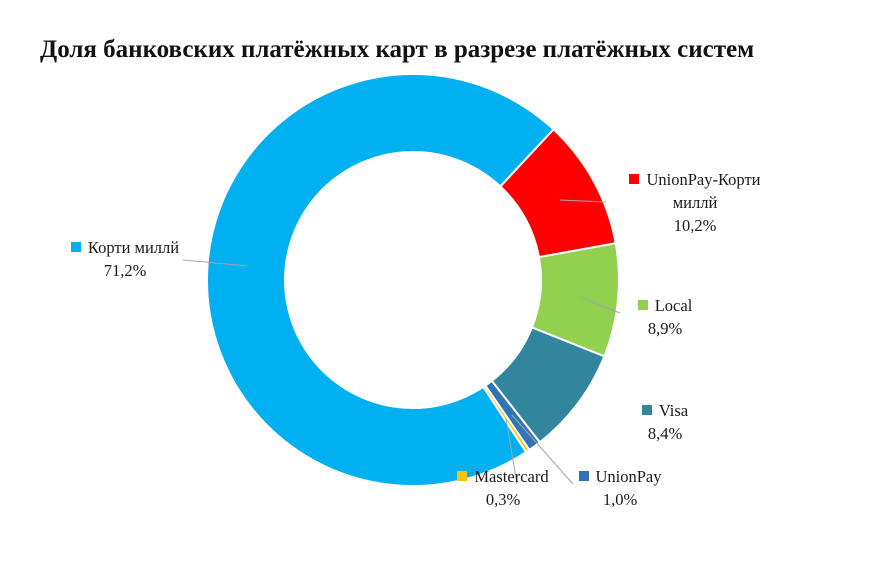 Image resolution: width=878 pixels, height=566 pixels. Describe the element at coordinates (634, 179) in the screenshot. I see `swatch-unionpay-korti-milli` at that location.